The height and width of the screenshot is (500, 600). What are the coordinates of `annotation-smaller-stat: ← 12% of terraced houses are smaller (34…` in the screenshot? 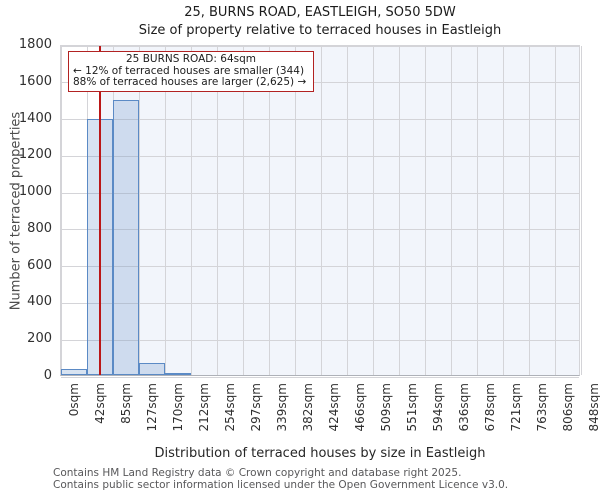 It's located at (189, 70).